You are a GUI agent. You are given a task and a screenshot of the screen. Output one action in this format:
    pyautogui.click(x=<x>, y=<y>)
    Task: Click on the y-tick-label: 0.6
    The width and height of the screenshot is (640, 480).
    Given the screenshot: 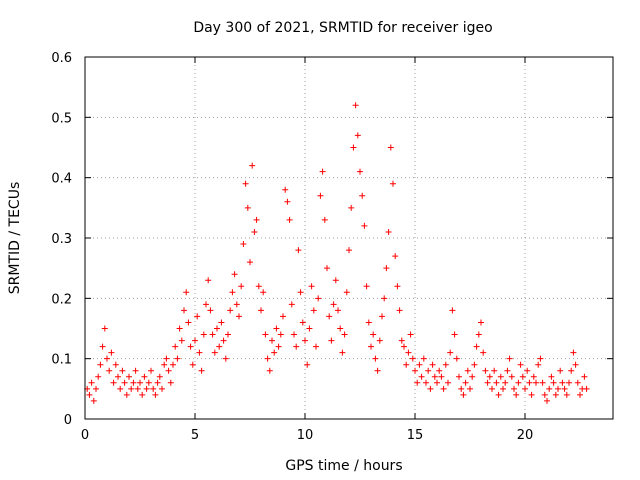 What is the action you would take?
    pyautogui.click(x=61, y=58)
    